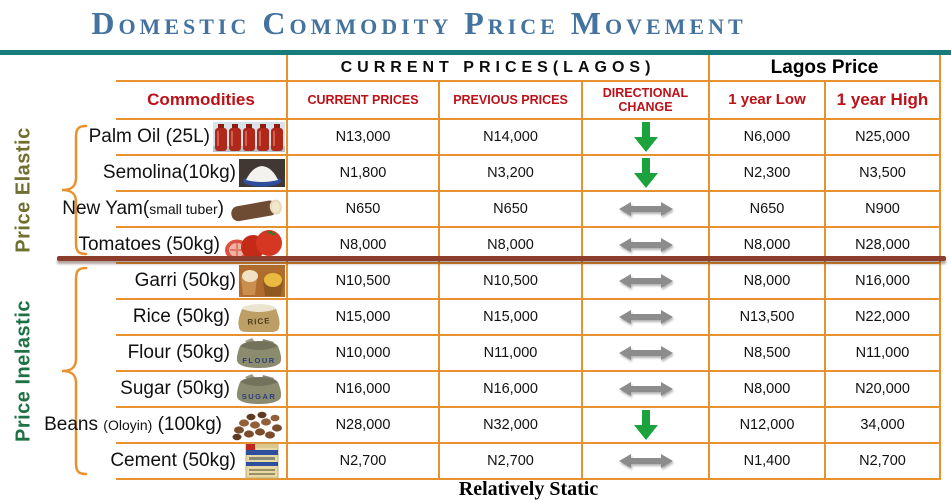 Image resolution: width=951 pixels, height=502 pixels. What do you see at coordinates (169, 172) in the screenshot?
I see `commodity-name: Semolina(10kg)` at bounding box center [169, 172].